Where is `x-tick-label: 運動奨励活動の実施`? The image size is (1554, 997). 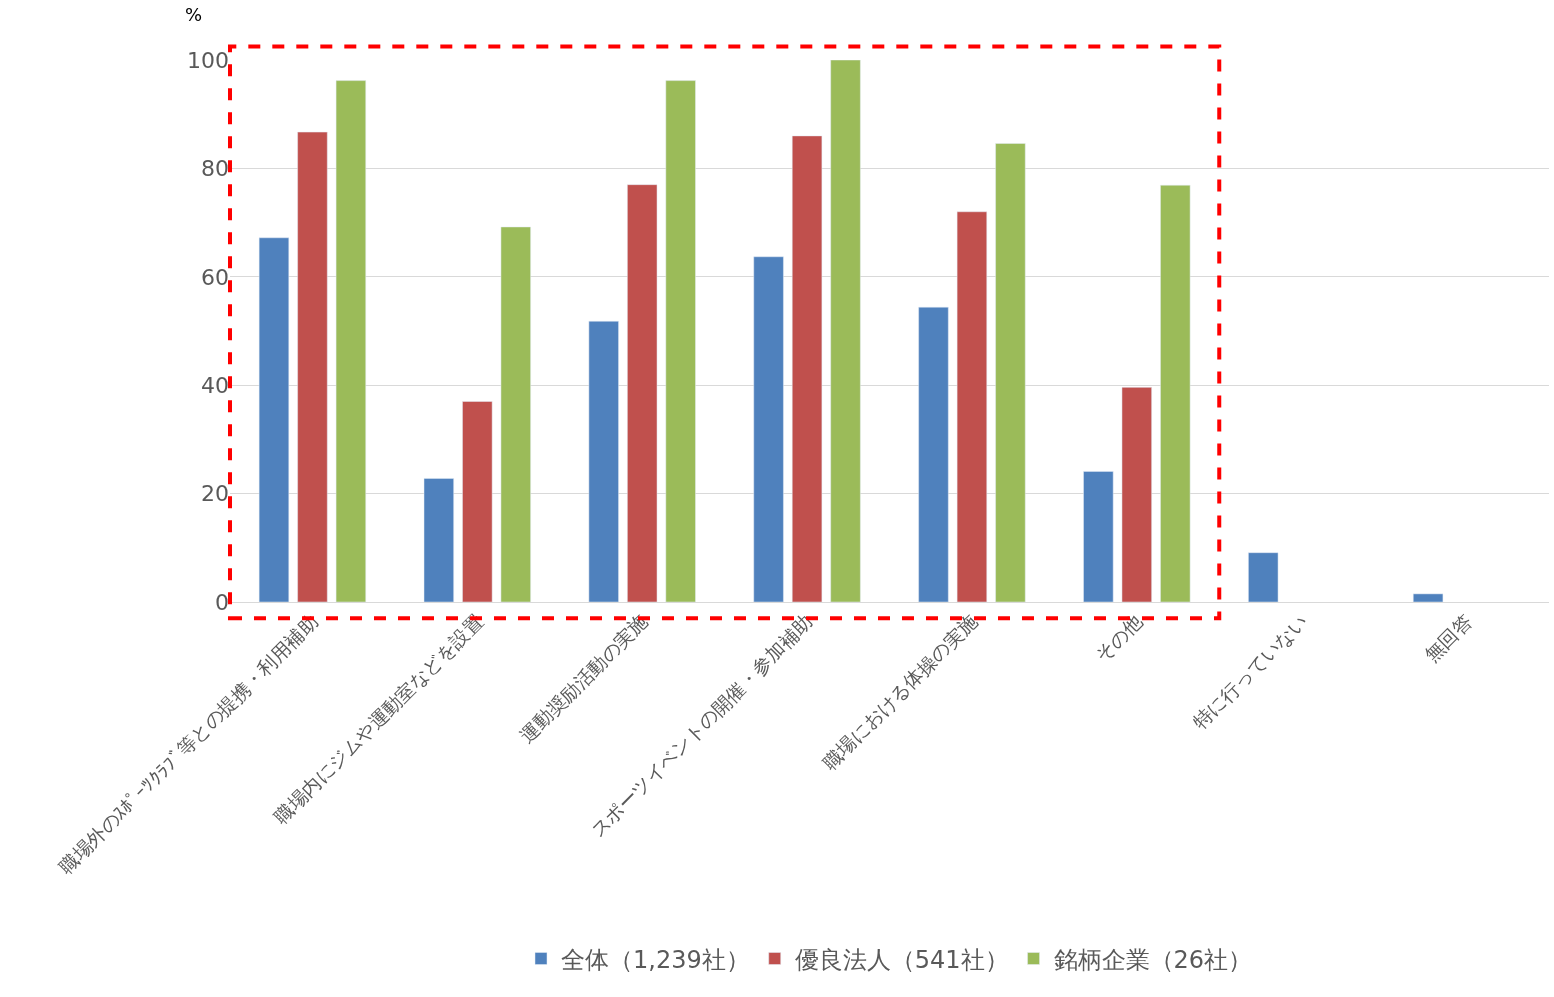 x-tick-label: 運動奨励活動の実施 is located at coordinates (583, 678).